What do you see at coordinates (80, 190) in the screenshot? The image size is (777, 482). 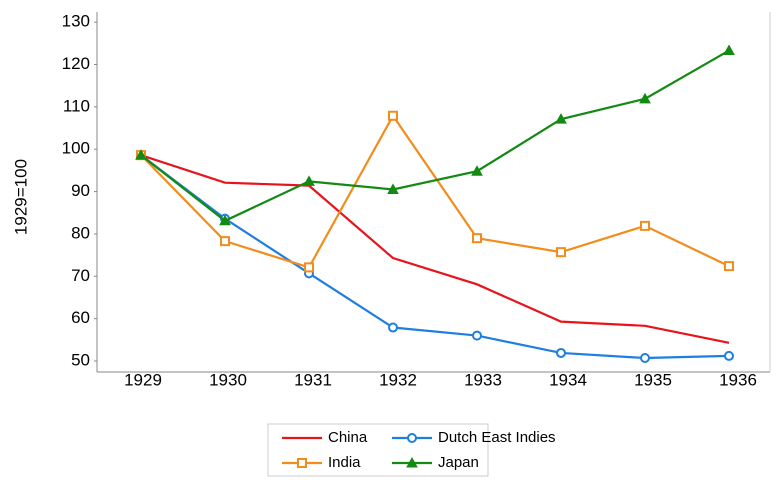 I see `y-tick-label: 90` at bounding box center [80, 190].